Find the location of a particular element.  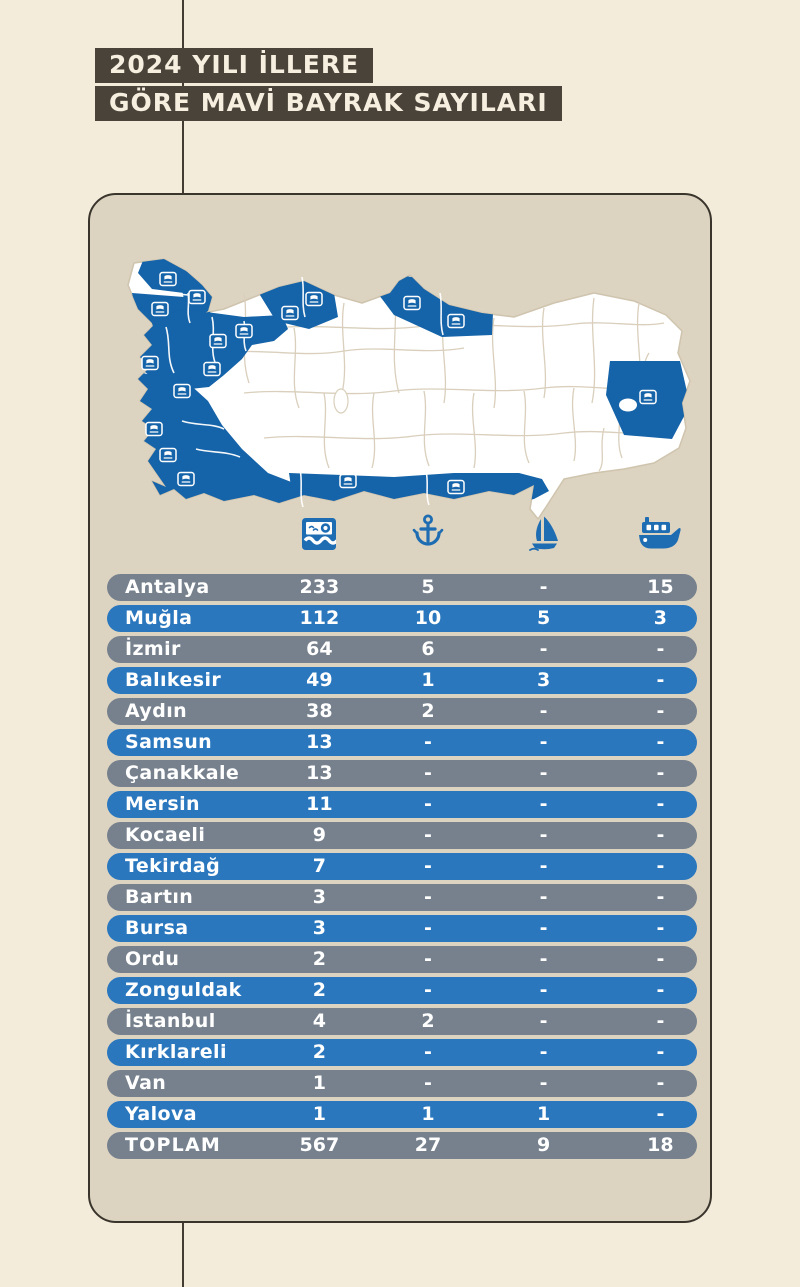

province-label: Çanakkale is located at coordinates (182, 773).